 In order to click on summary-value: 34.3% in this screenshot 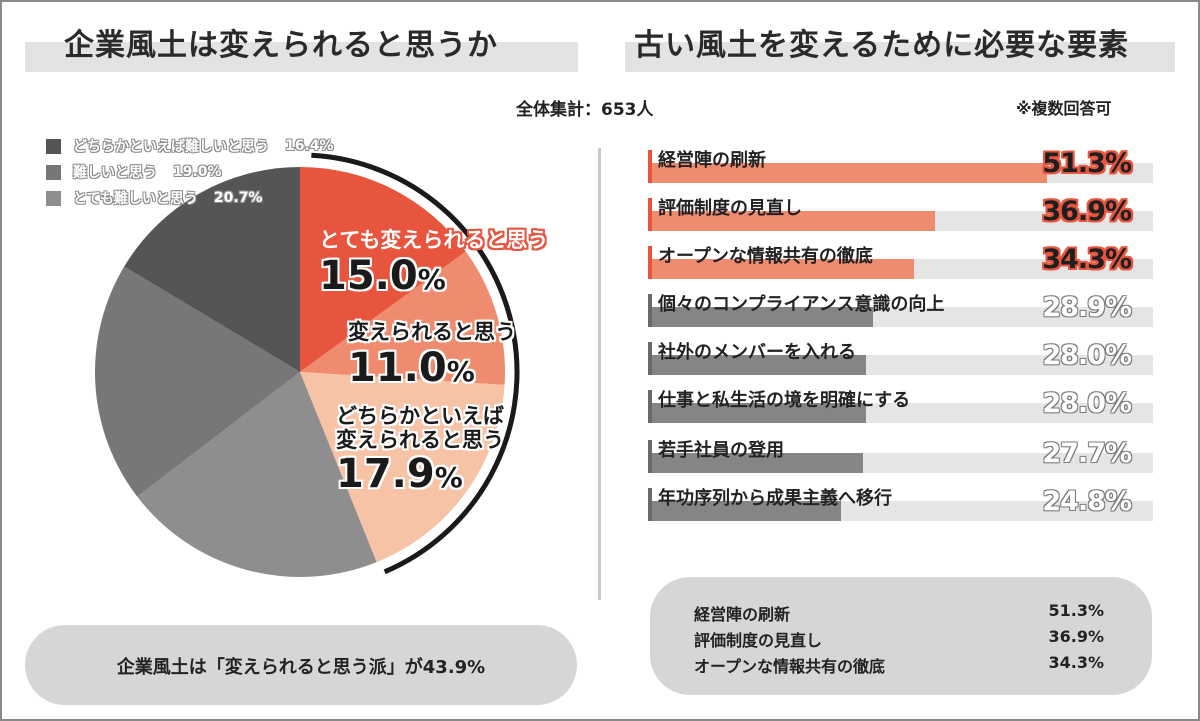, I will do `click(1076, 662)`.